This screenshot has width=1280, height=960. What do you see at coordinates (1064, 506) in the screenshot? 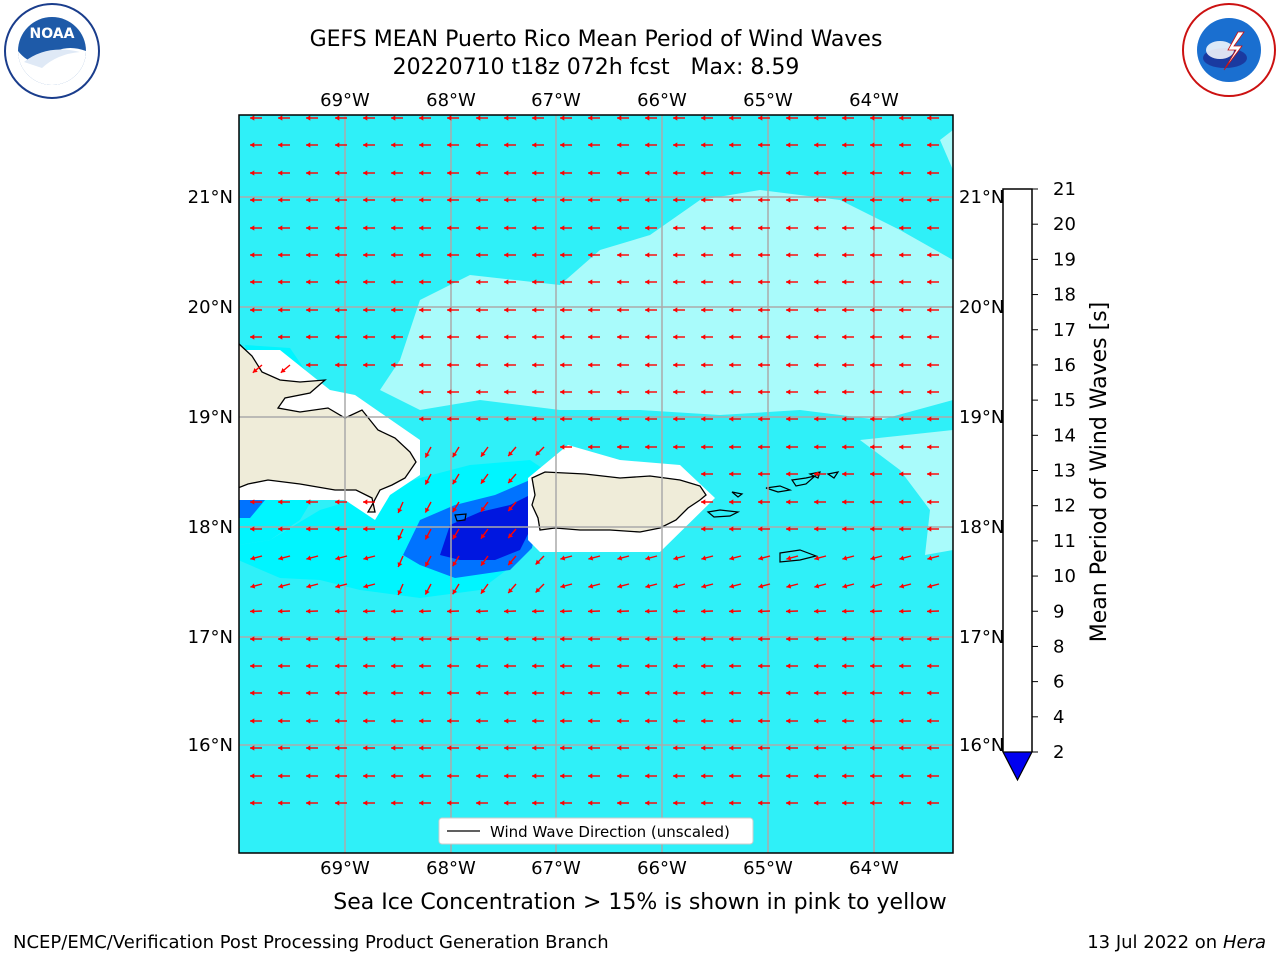
I see `colorbar-tick-label: 12` at bounding box center [1064, 506].